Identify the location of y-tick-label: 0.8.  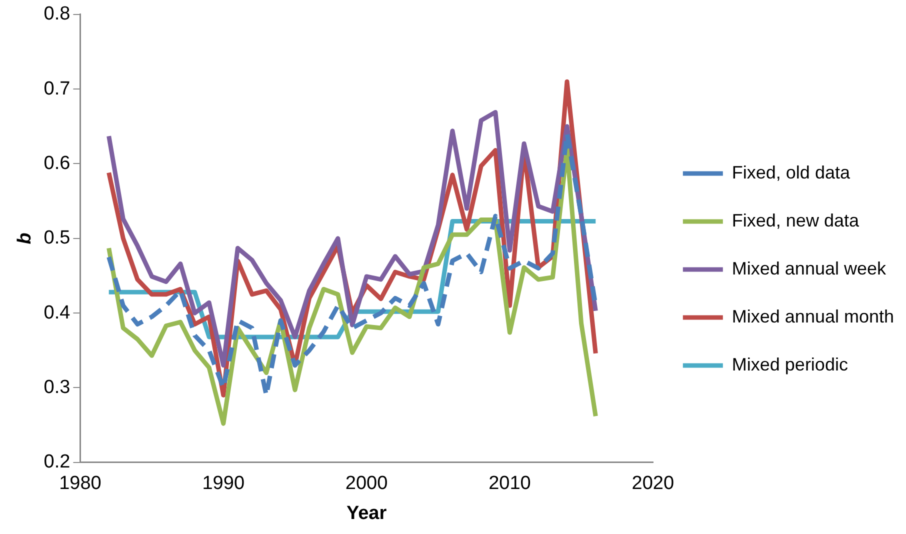
(57, 14).